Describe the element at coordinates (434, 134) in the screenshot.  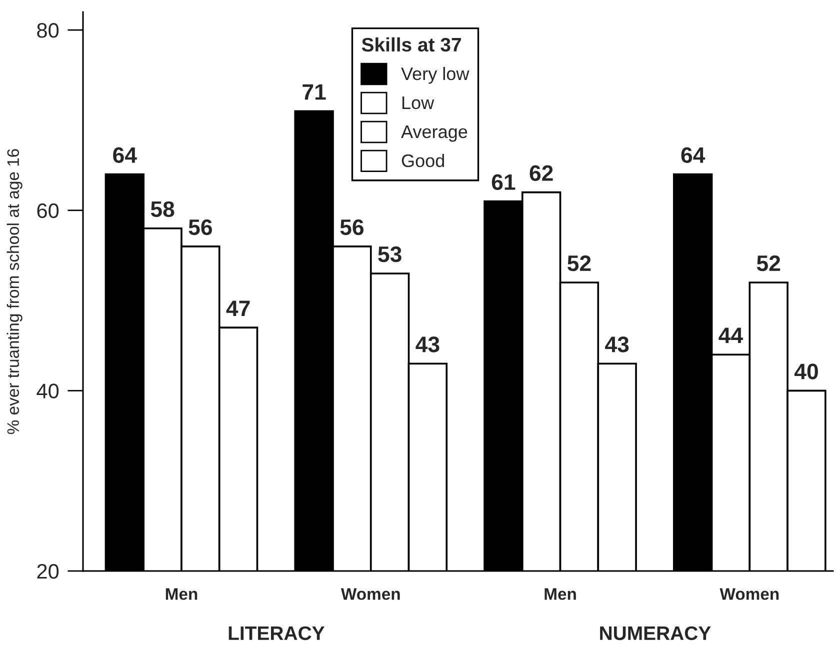
I see `legend-label: Average` at that location.